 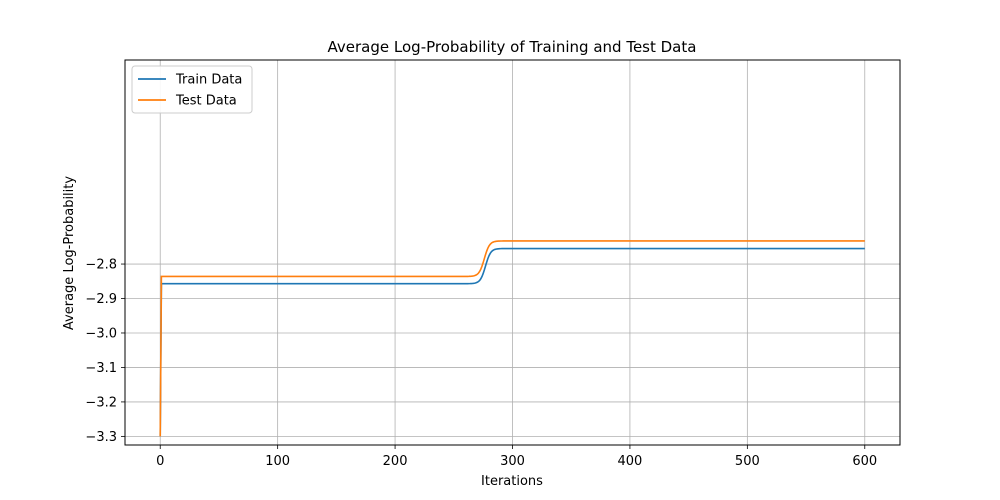 I want to click on x-tick-label: 200, so click(x=395, y=461).